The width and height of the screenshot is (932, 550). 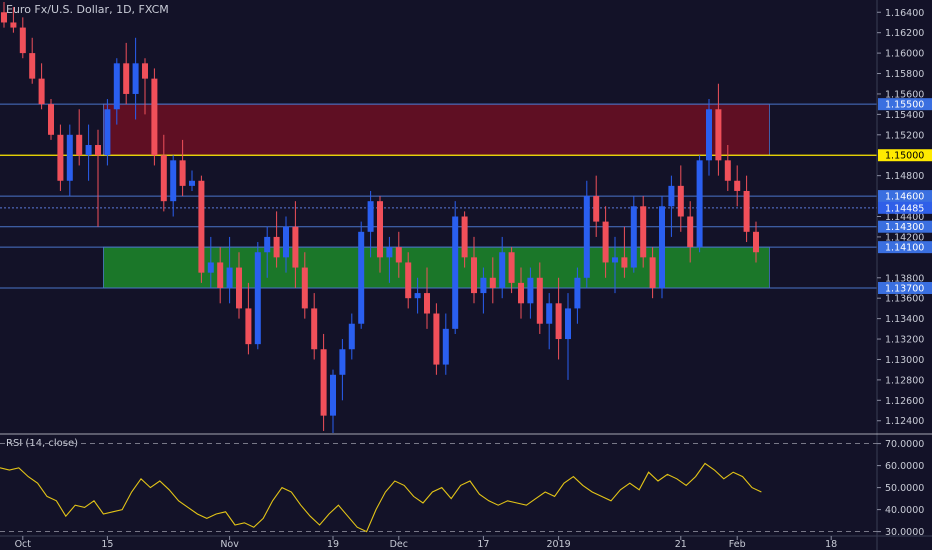 What do you see at coordinates (904, 488) in the screenshot?
I see `rsi-tick-label: 50.0000` at bounding box center [904, 488].